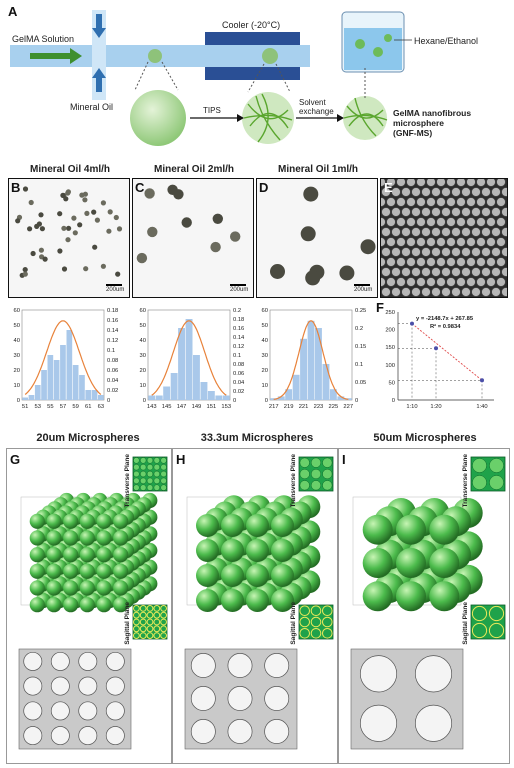  What do you see at coordinates (193, 238) in the screenshot?
I see `micrograph-c` at bounding box center [193, 238].